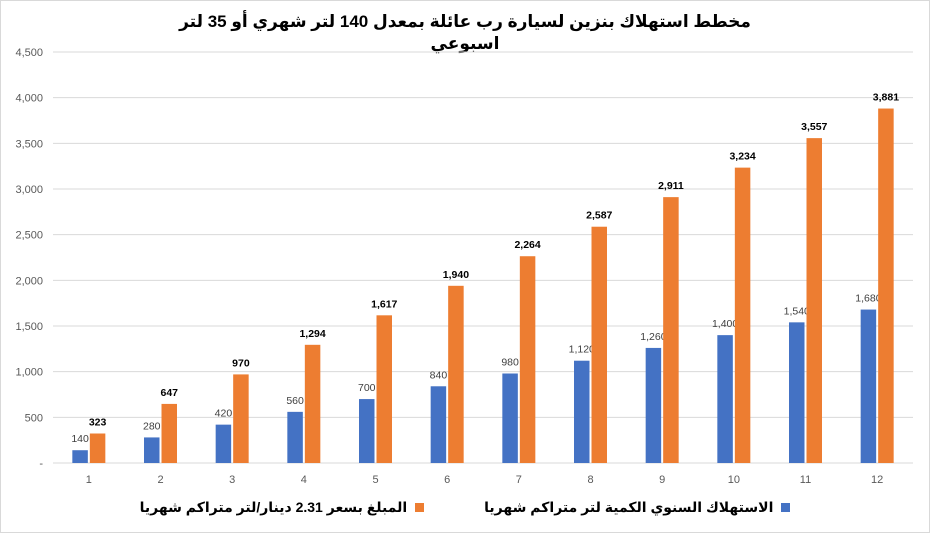 The height and width of the screenshot is (533, 930). I want to click on y-tick-label: 1,500, so click(29, 327).